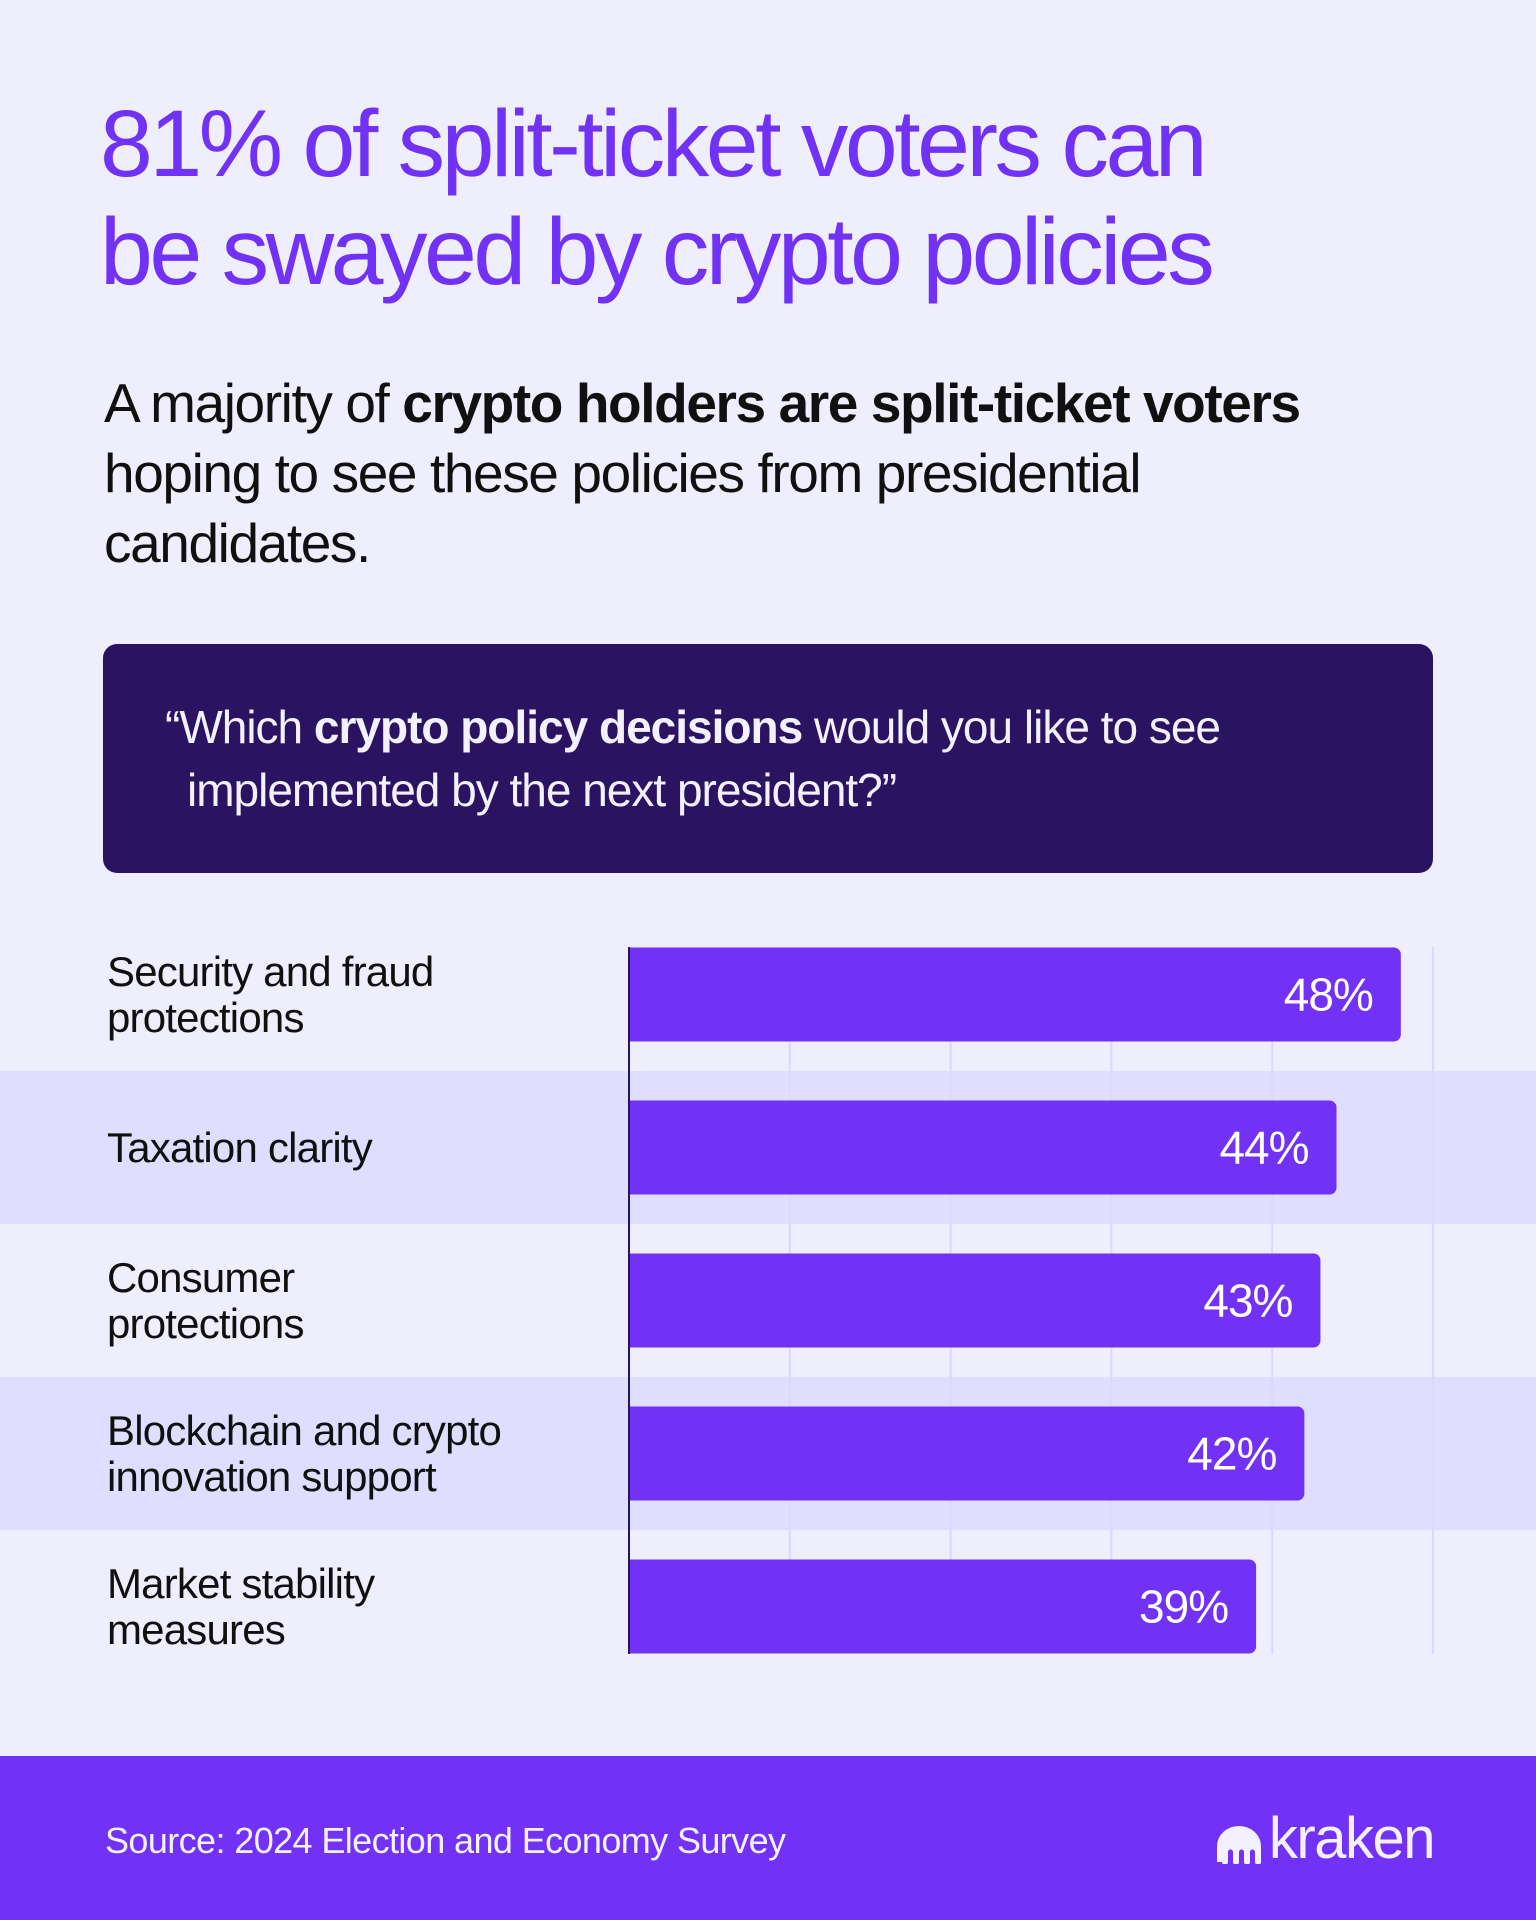 The height and width of the screenshot is (1920, 1536). I want to click on category-label-text: Consumer protections, so click(205, 1300).